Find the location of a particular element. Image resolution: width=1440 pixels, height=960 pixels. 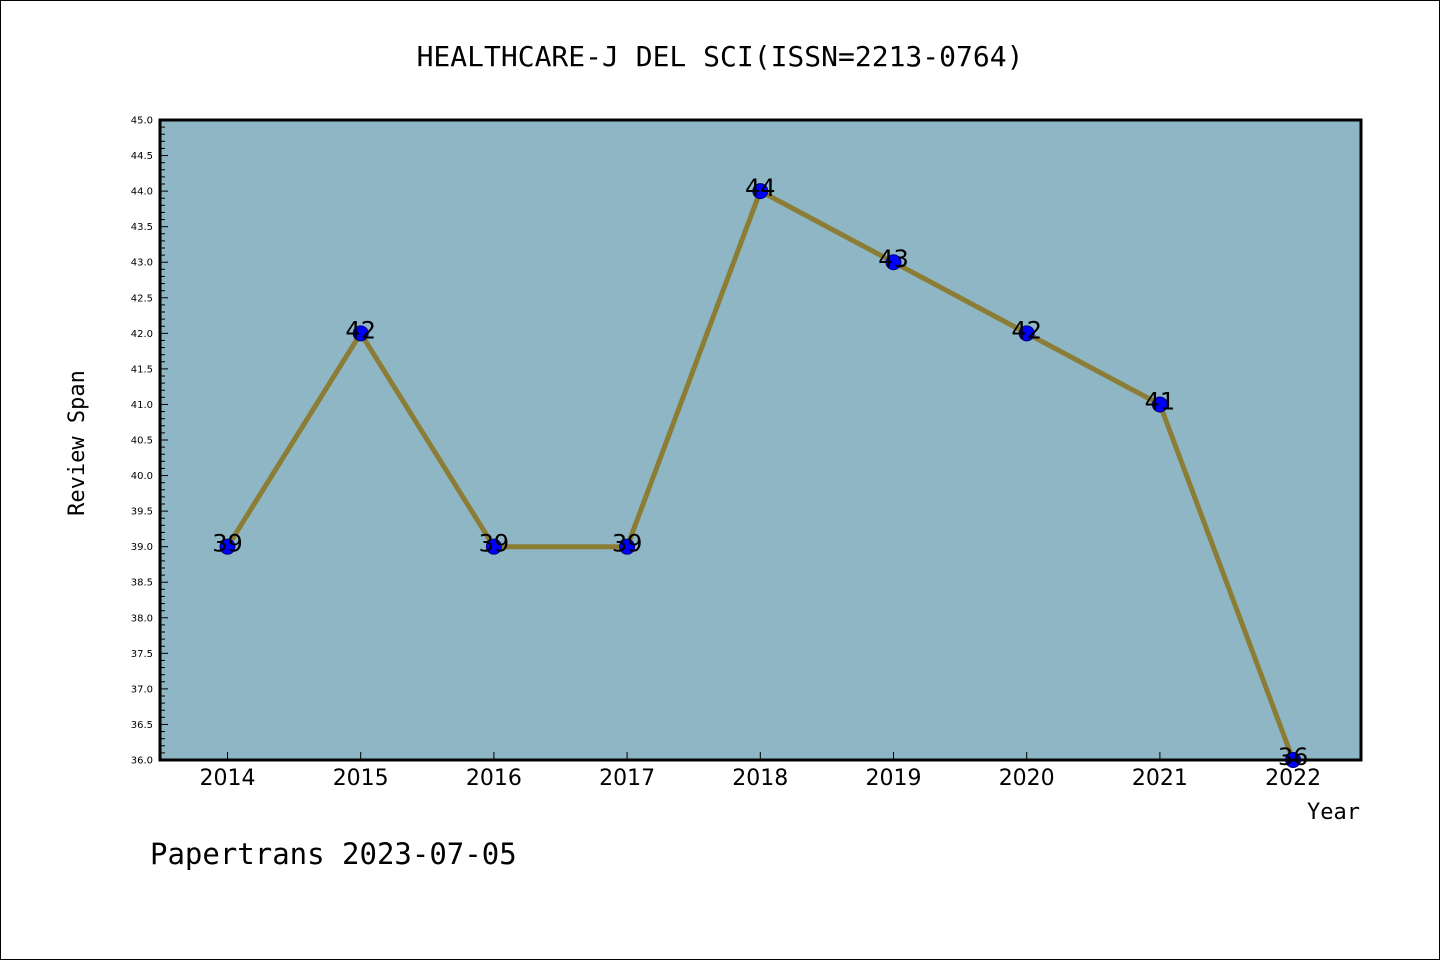

y-tick-label: 44.0 is located at coordinates (142, 192).